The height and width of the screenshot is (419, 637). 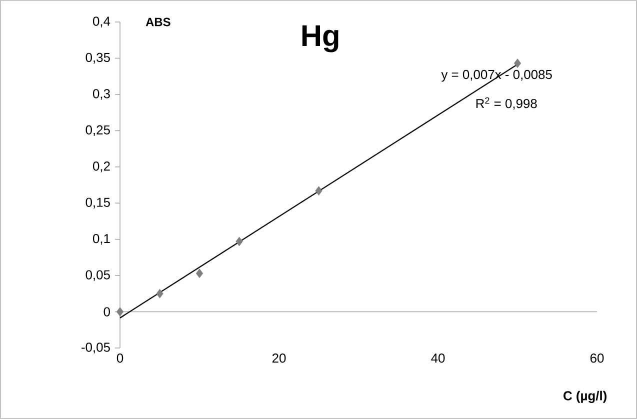 I want to click on y-tick-label: 0,15, so click(x=98, y=203).